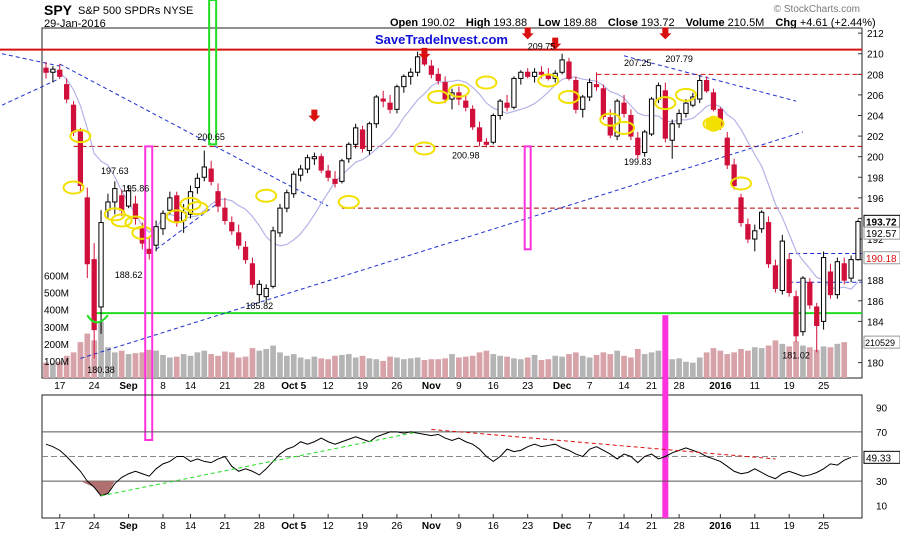  Describe the element at coordinates (875, 322) in the screenshot. I see `y-tick-label: 184` at that location.